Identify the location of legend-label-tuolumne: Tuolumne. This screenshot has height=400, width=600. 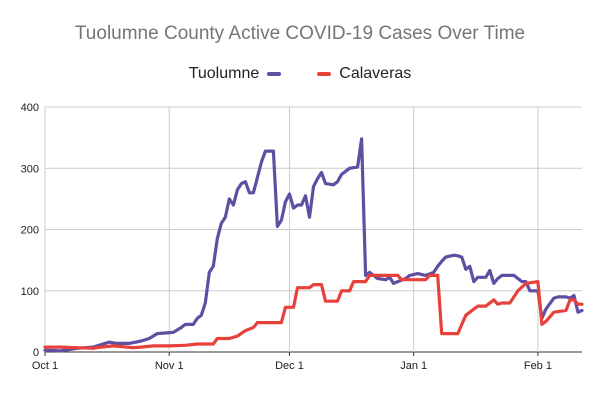
(224, 73).